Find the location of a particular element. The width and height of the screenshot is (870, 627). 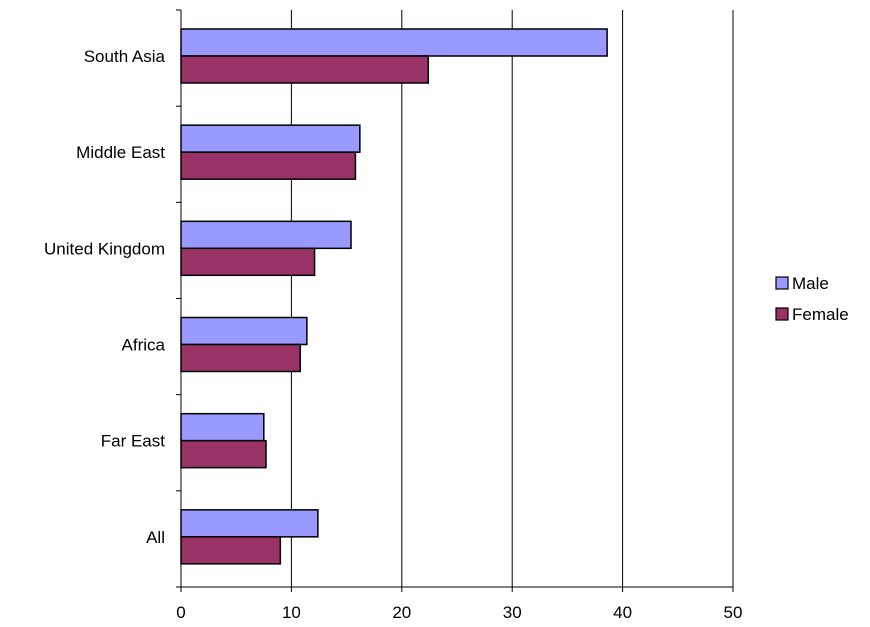

category-label: All is located at coordinates (155, 537).